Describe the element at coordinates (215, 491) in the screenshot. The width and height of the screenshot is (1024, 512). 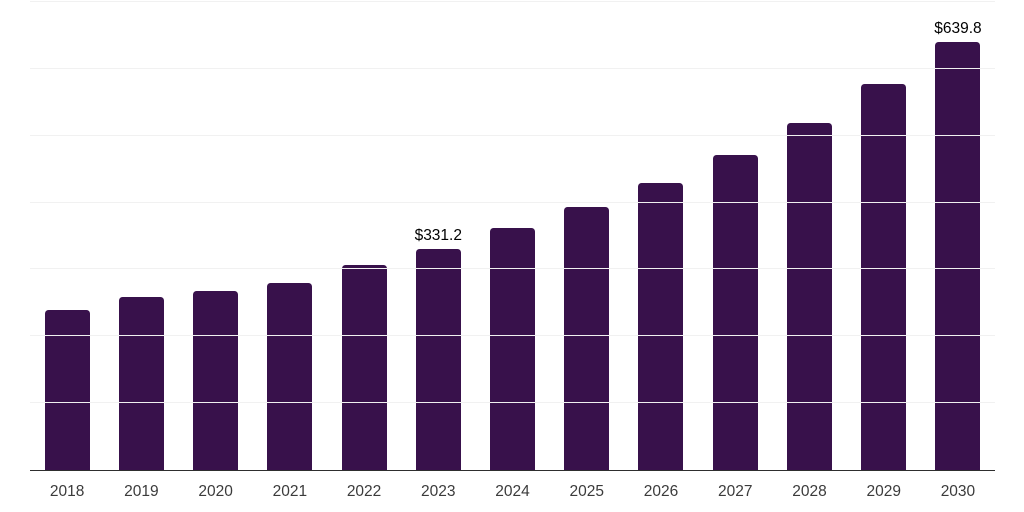
I see `x-tick-label: 2020` at that location.